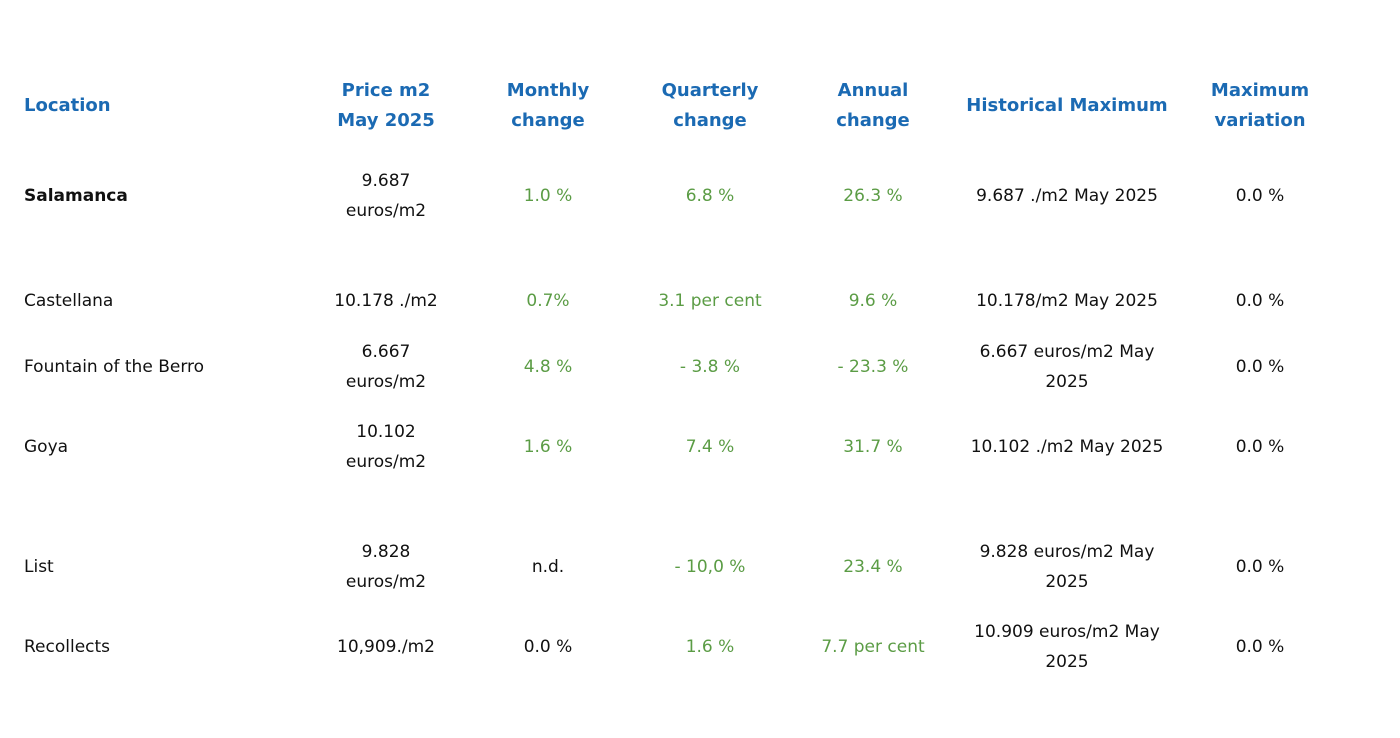 The width and height of the screenshot is (1400, 738). Describe the element at coordinates (1067, 647) in the screenshot. I see `table-cell: 10.909 euros/m2 May 2025` at that location.